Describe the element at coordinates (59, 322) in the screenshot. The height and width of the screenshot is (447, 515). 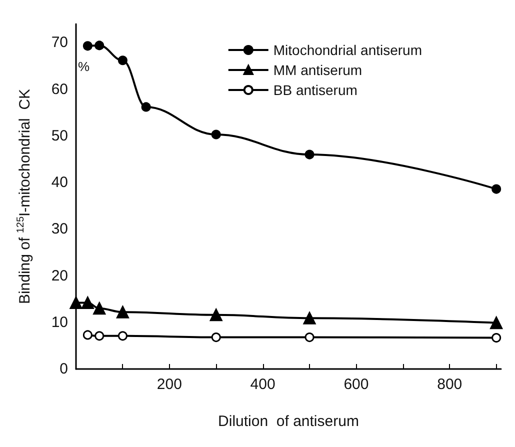
I see `y-tick-label: 10` at that location.